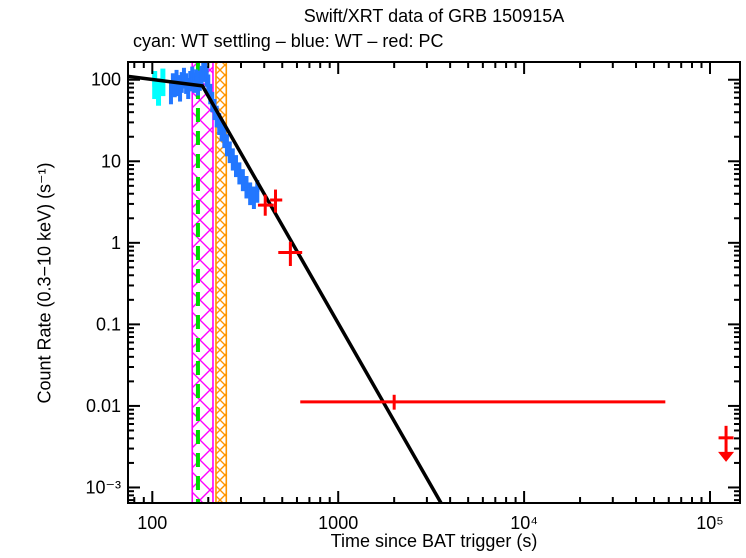  Describe the element at coordinates (288, 41) in the screenshot. I see `chart-legend-subtitle: cyan: WT settling – blue: WT – red: PC` at that location.